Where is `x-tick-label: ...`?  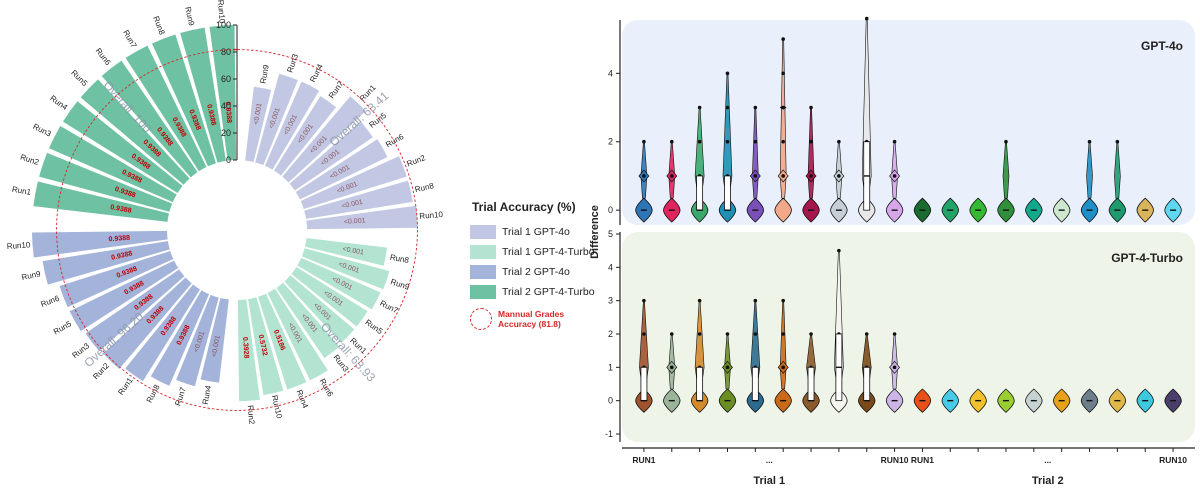 x-tick-label: ... is located at coordinates (769, 460).